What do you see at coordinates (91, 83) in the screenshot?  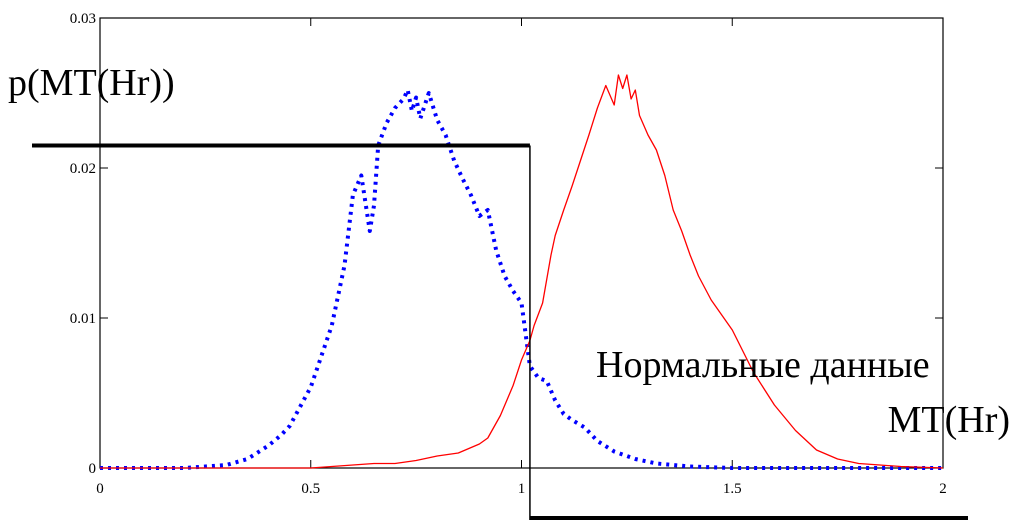 I see `y-axis-title: p(MT(Hr))` at bounding box center [91, 83].